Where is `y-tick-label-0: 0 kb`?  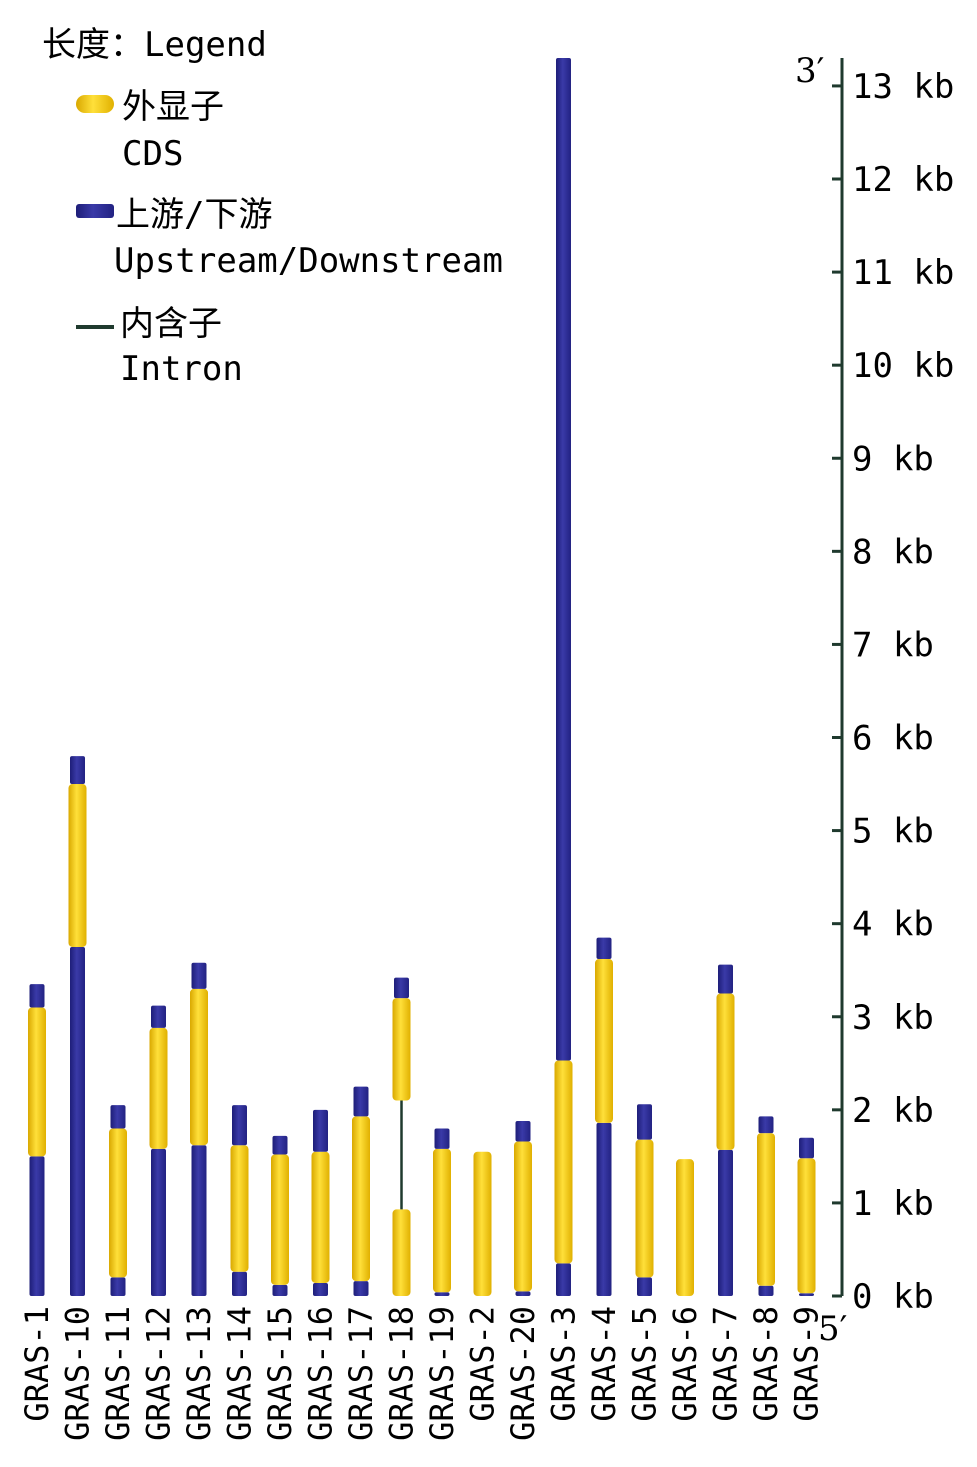 y-tick-label-0: 0 kb is located at coordinates (893, 1297).